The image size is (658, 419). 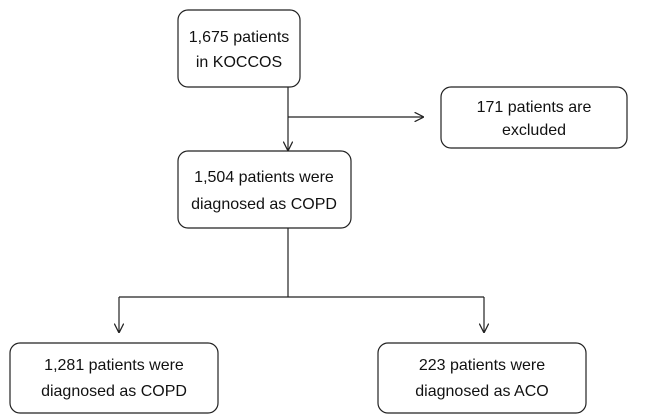 I want to click on node-text: in KOCCOS, so click(x=239, y=62).